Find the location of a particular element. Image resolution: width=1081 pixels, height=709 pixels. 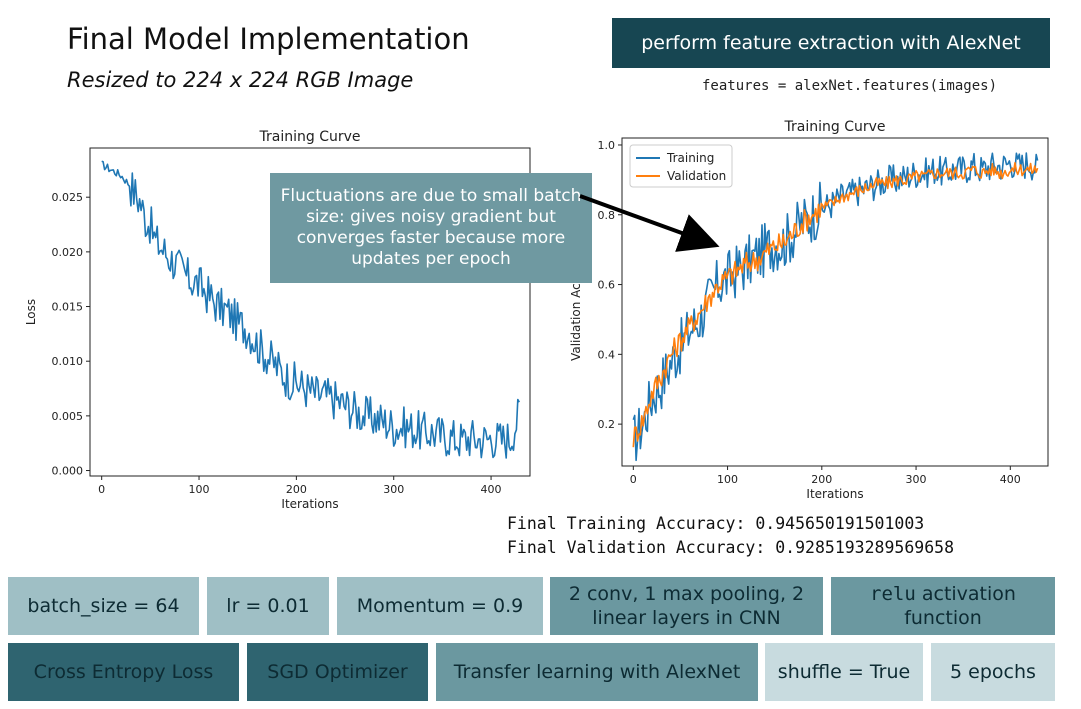

chip-momentum-label: Momentum = 0.9 is located at coordinates (440, 606).